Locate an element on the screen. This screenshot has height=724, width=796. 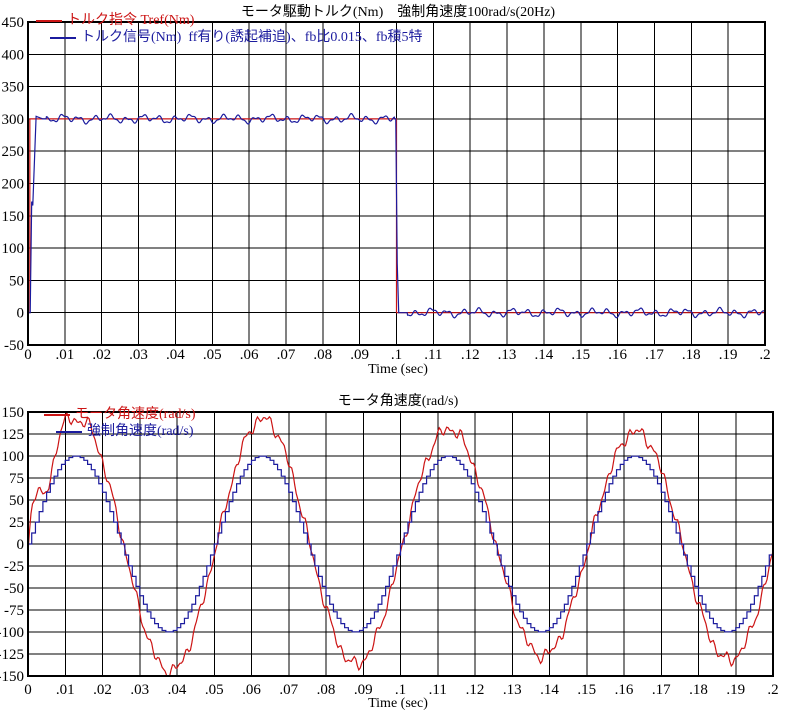
torque-legend-label-signal: トルク信号(Nm) ff有り(誘起補追)、fb比0.015、fb積5特 is located at coordinates (252, 37).